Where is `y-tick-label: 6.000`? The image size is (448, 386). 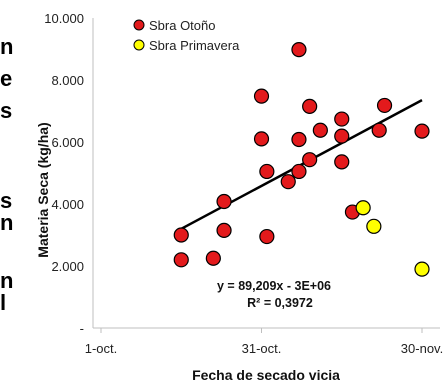
y-tick-label: 6.000 is located at coordinates (67, 142).